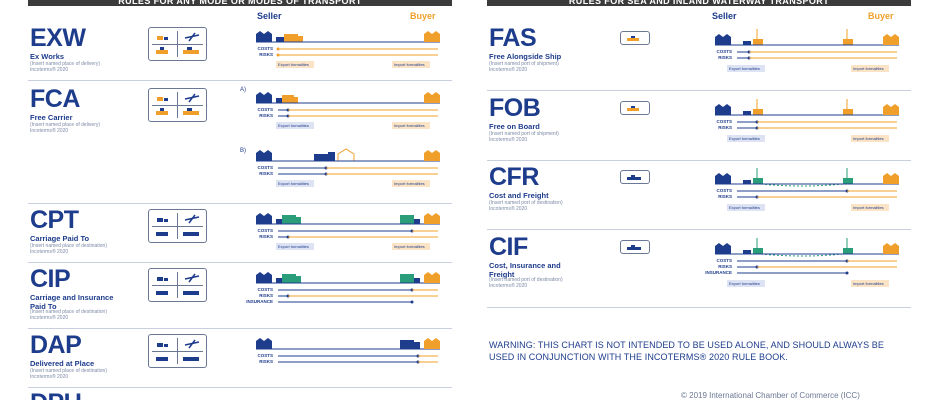  What do you see at coordinates (526, 203) in the screenshot?
I see `rule-place: (Insert named port of destination)` at bounding box center [526, 203].